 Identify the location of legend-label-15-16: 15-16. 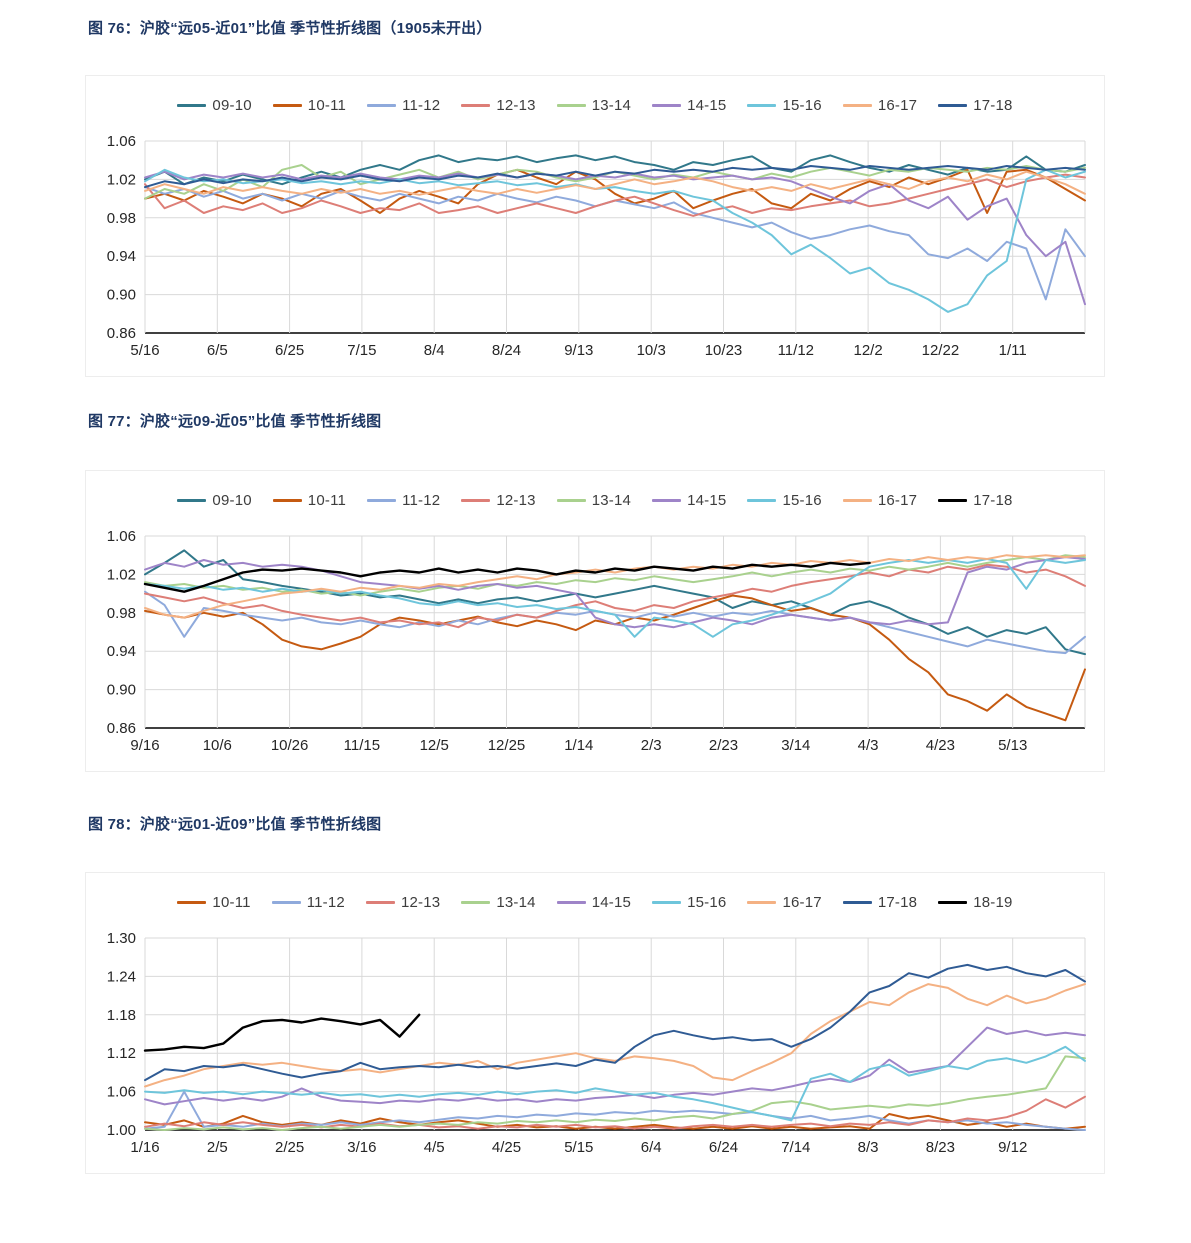
(707, 902).